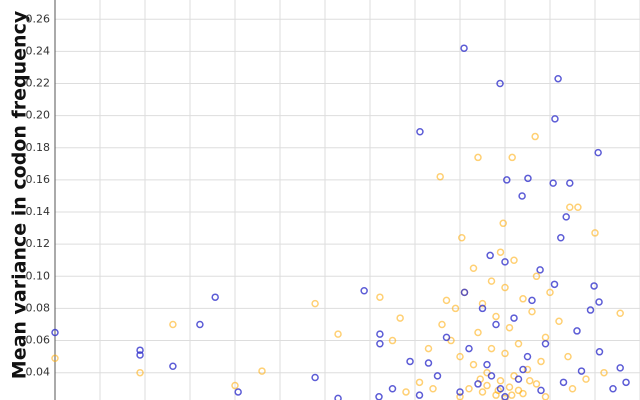  I want to click on y-tick-label: 0.08, so click(38, 307).